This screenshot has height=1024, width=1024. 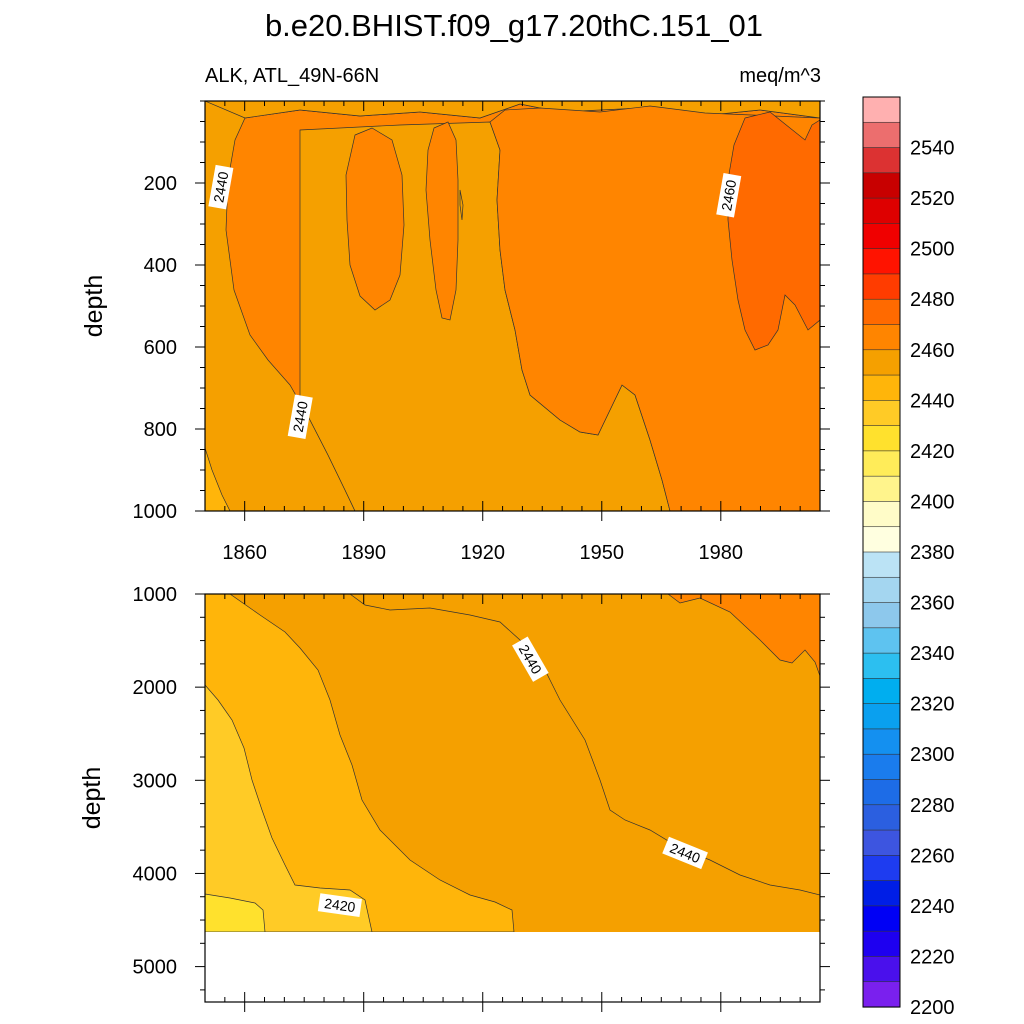 I want to click on lower-ylabel: depth, so click(x=92, y=798).